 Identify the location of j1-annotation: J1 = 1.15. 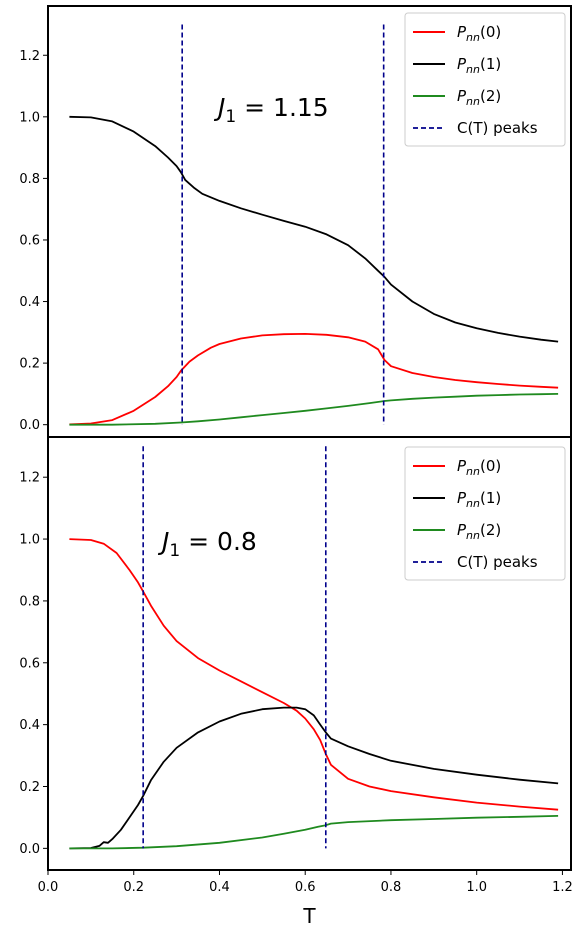
(271, 110).